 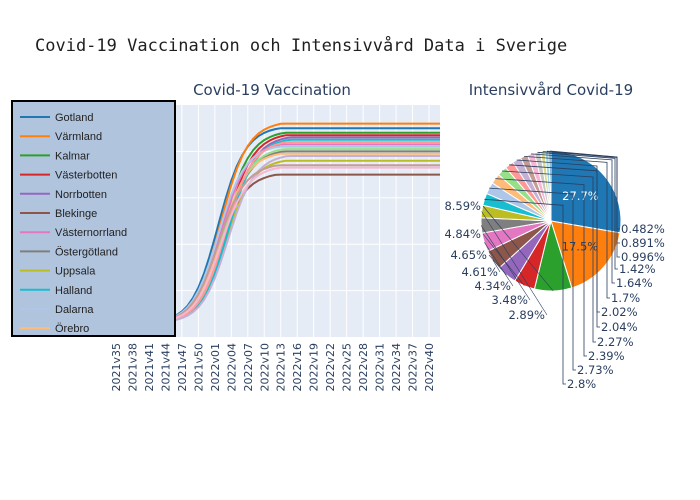 I want to click on legend-item: Dalarna, so click(x=57, y=310).